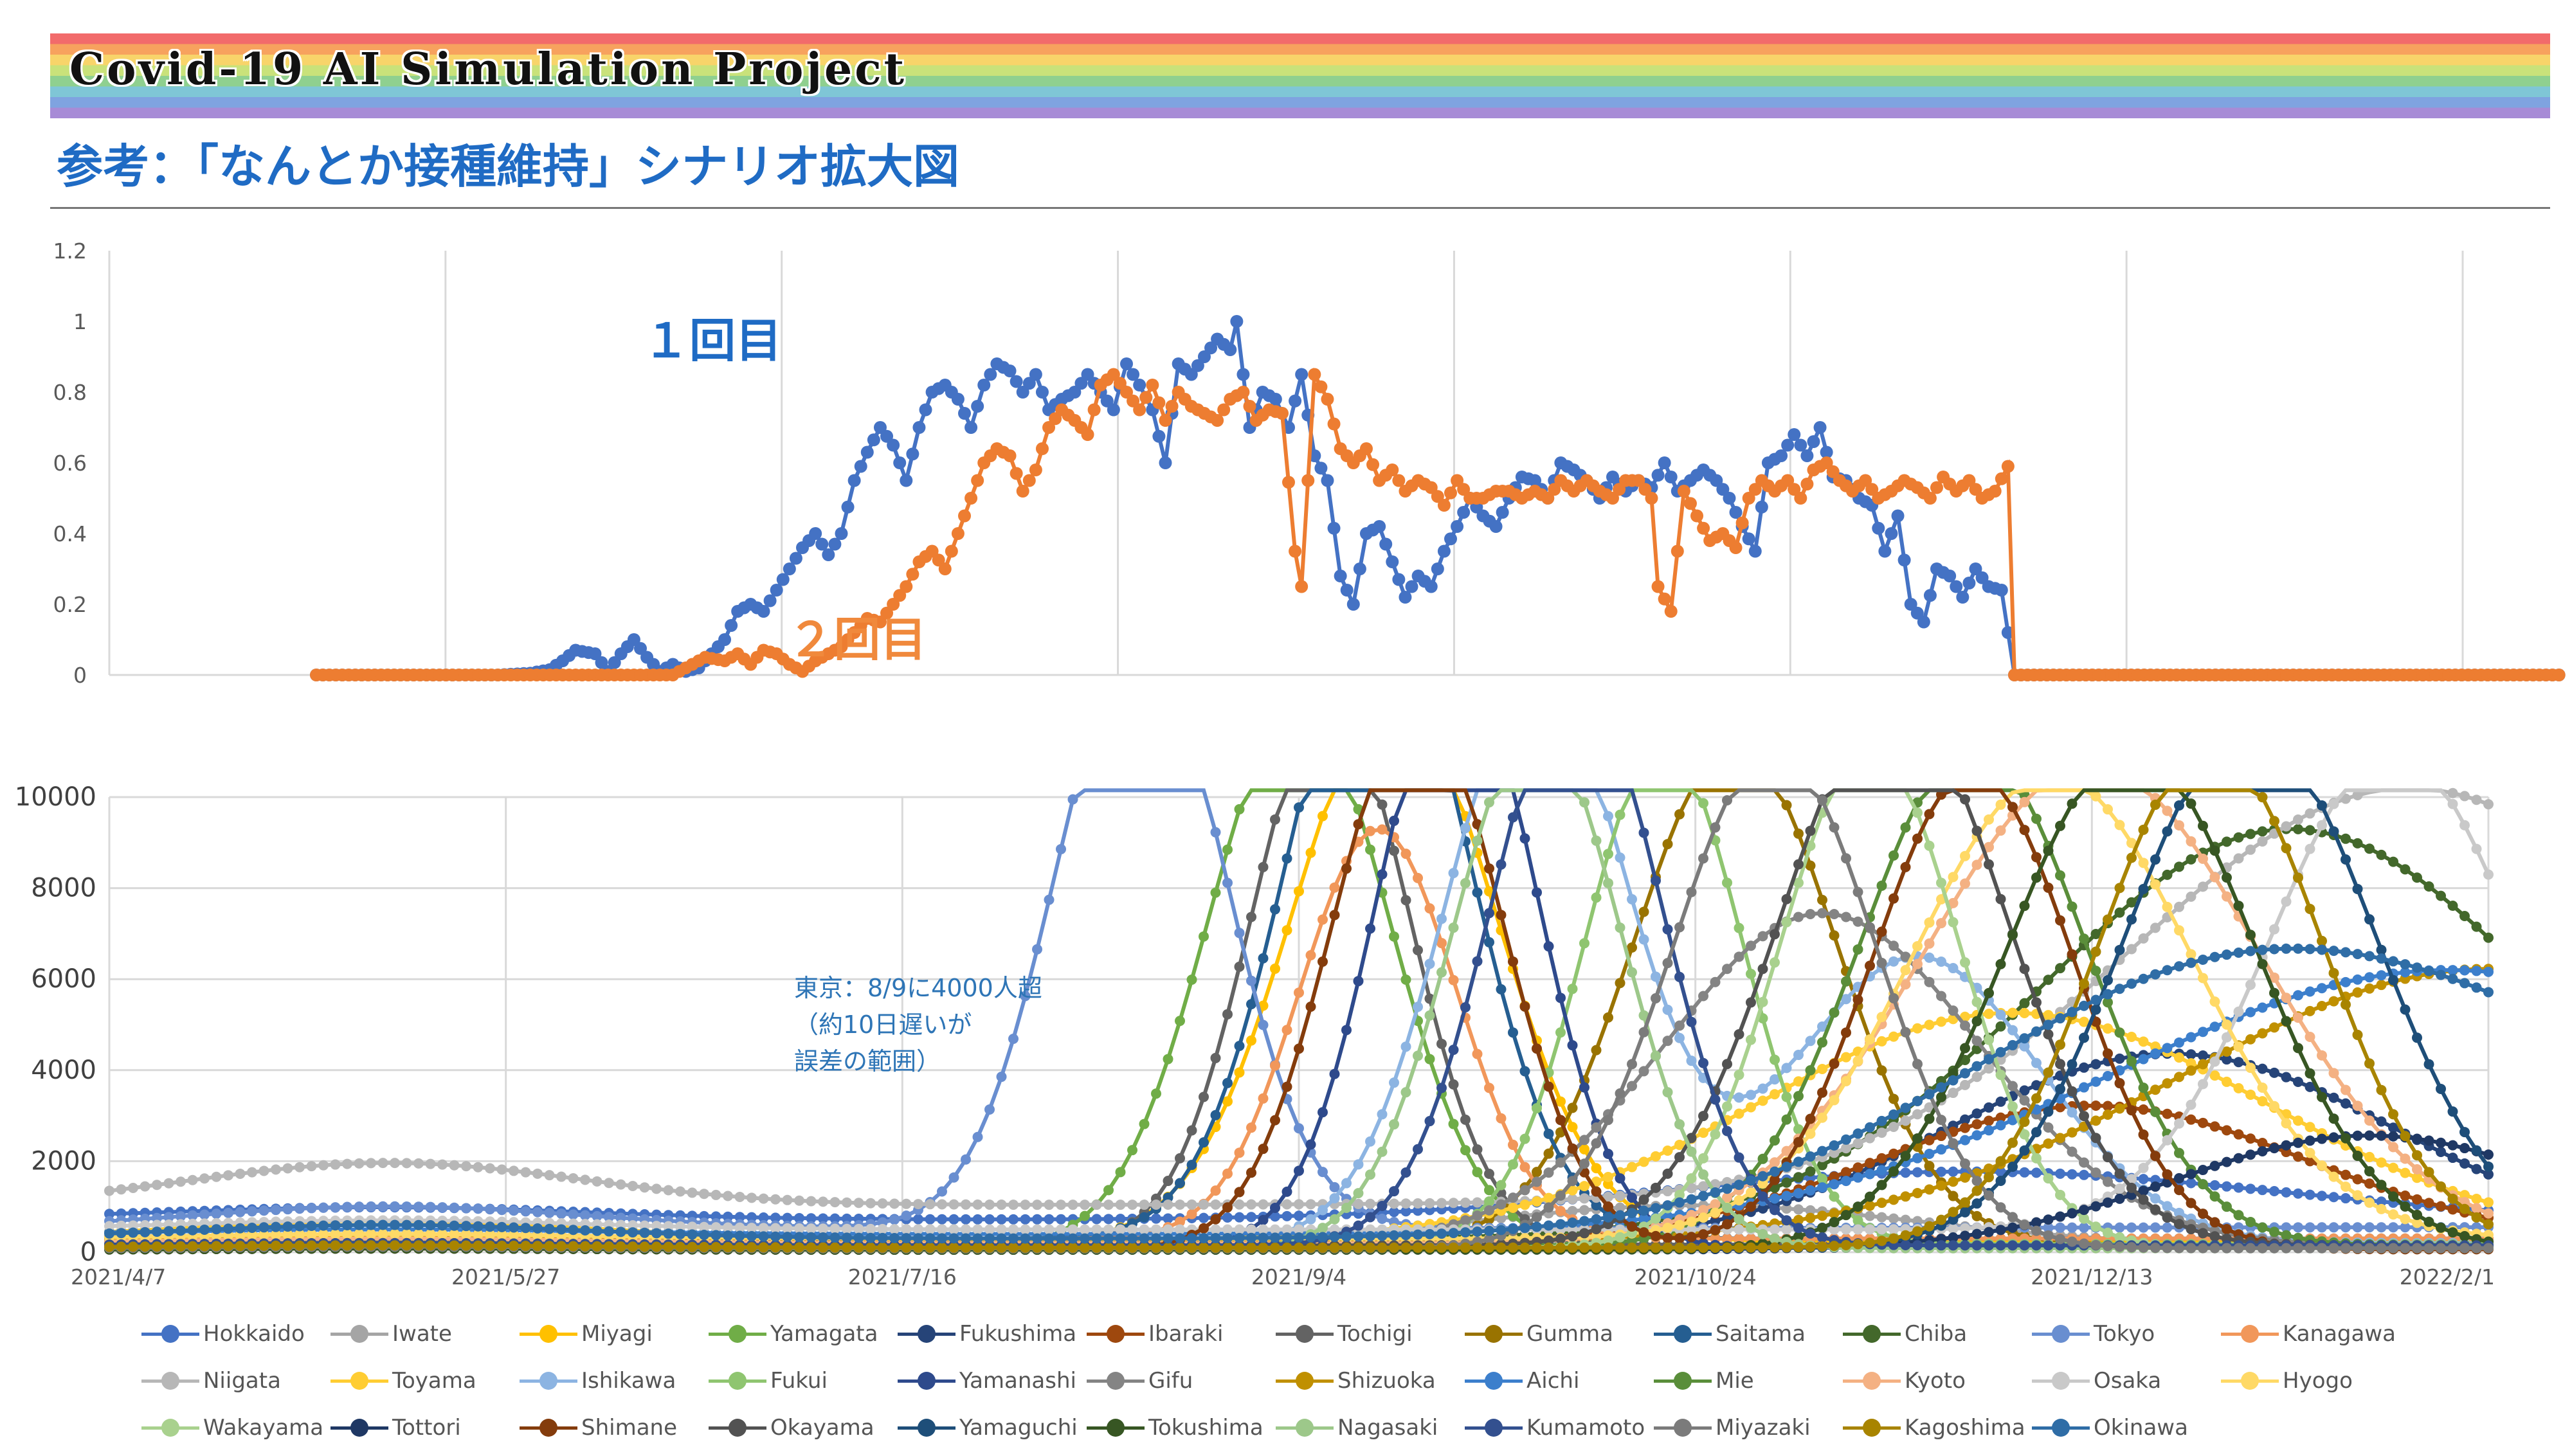  I want to click on y-tick-label: 1.2, so click(70, 251).